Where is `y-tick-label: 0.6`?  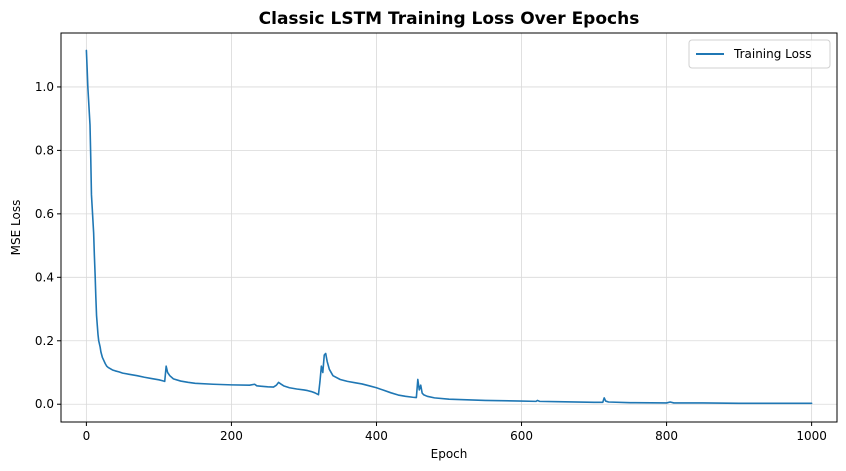 y-tick-label: 0.6 is located at coordinates (44, 214).